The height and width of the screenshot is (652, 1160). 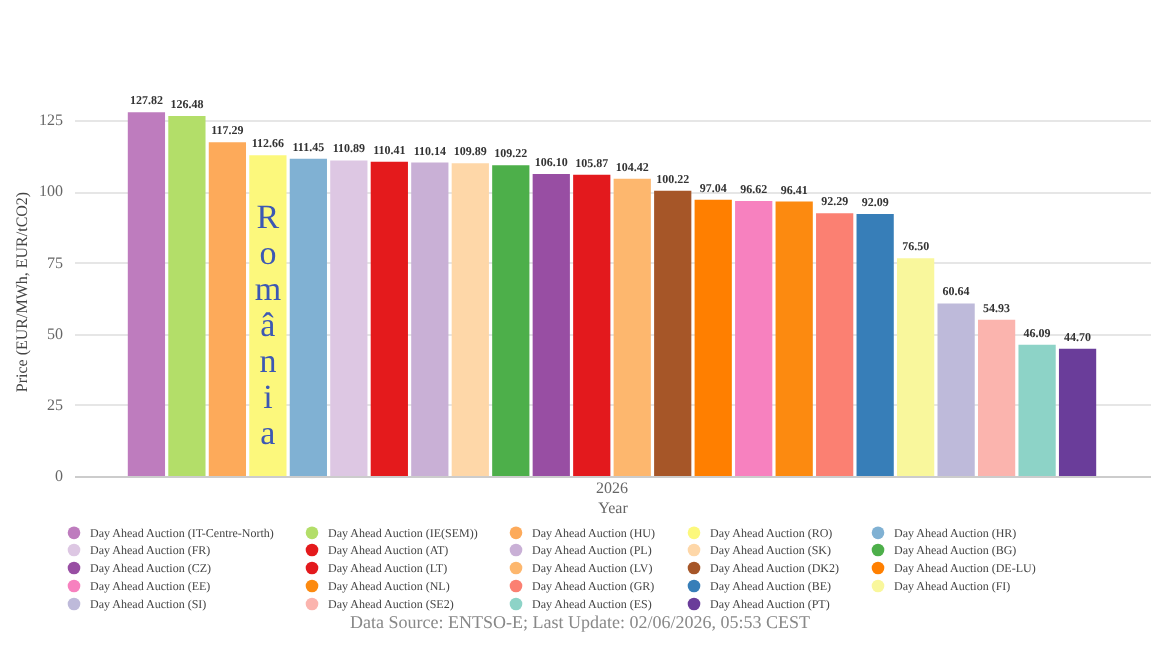 I want to click on y-axis-title: Price (EUR/MWh, EUR/tCO2), so click(x=22, y=292).